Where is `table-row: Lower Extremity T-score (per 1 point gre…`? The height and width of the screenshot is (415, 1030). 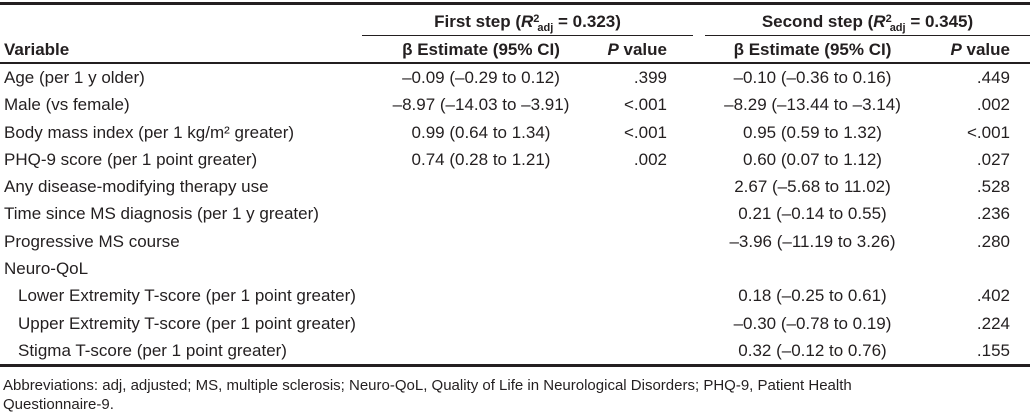 table-row: Lower Extremity T-score (per 1 point gre… is located at coordinates (515, 295).